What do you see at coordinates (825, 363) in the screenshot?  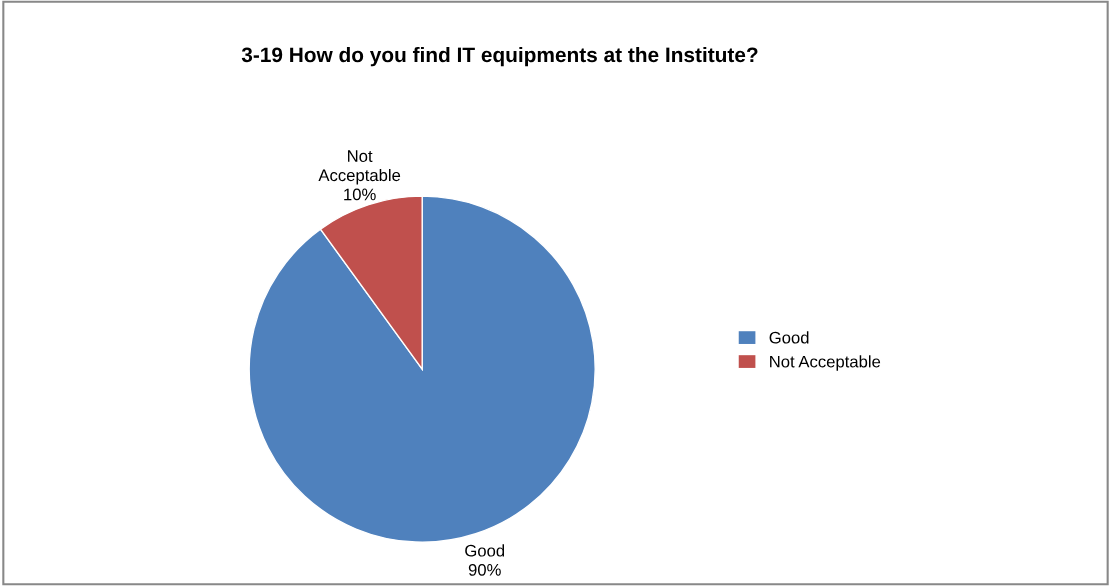 I see `legend-label: Not Acceptable` at bounding box center [825, 363].